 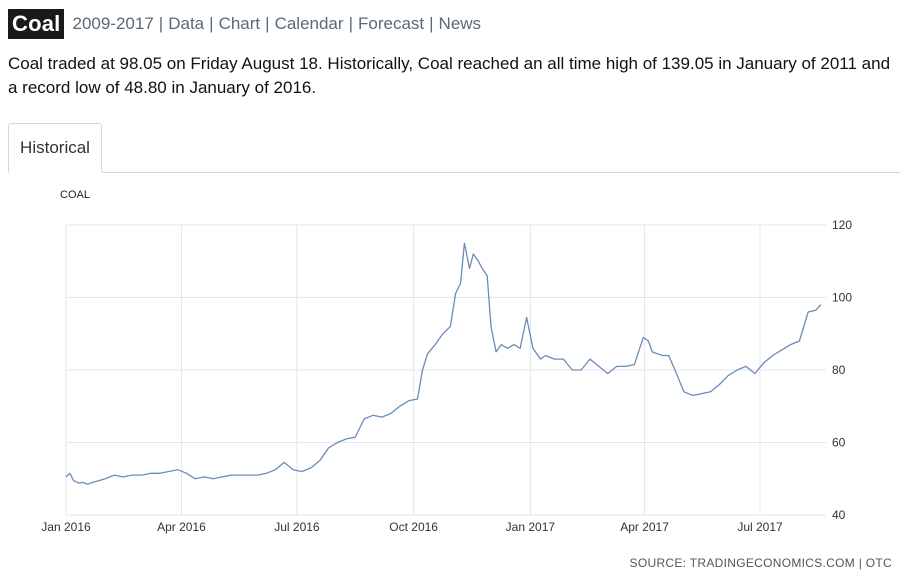 What do you see at coordinates (75, 195) in the screenshot?
I see `series-label: COAL` at bounding box center [75, 195].